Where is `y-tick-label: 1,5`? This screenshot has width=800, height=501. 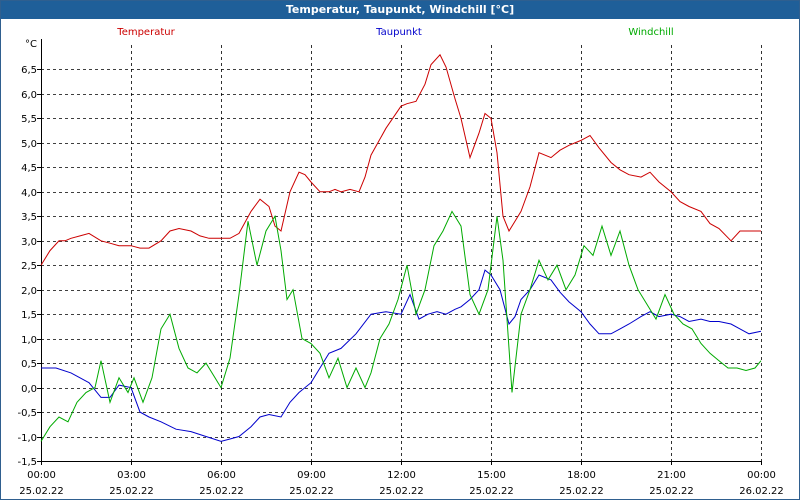 y-tick-label: 1,5 is located at coordinates (29, 315).